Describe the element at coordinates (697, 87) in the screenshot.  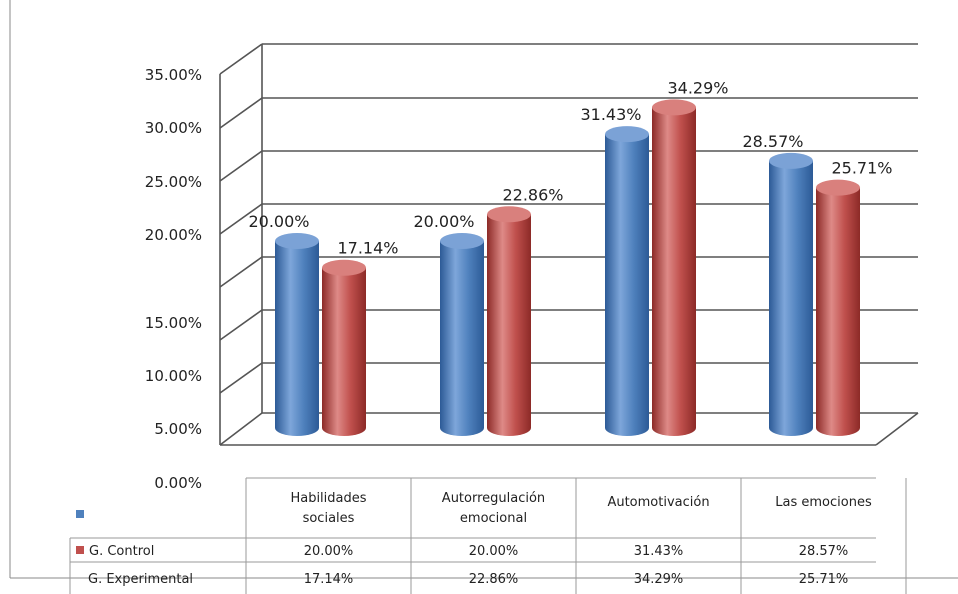
I see `data-label: 34.29%` at that location.